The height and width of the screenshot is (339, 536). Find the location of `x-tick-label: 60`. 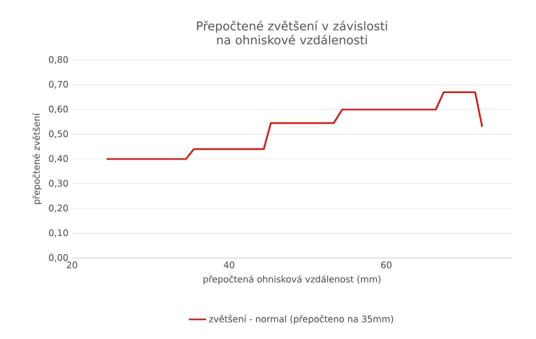

x-tick-label: 60 is located at coordinates (386, 265).